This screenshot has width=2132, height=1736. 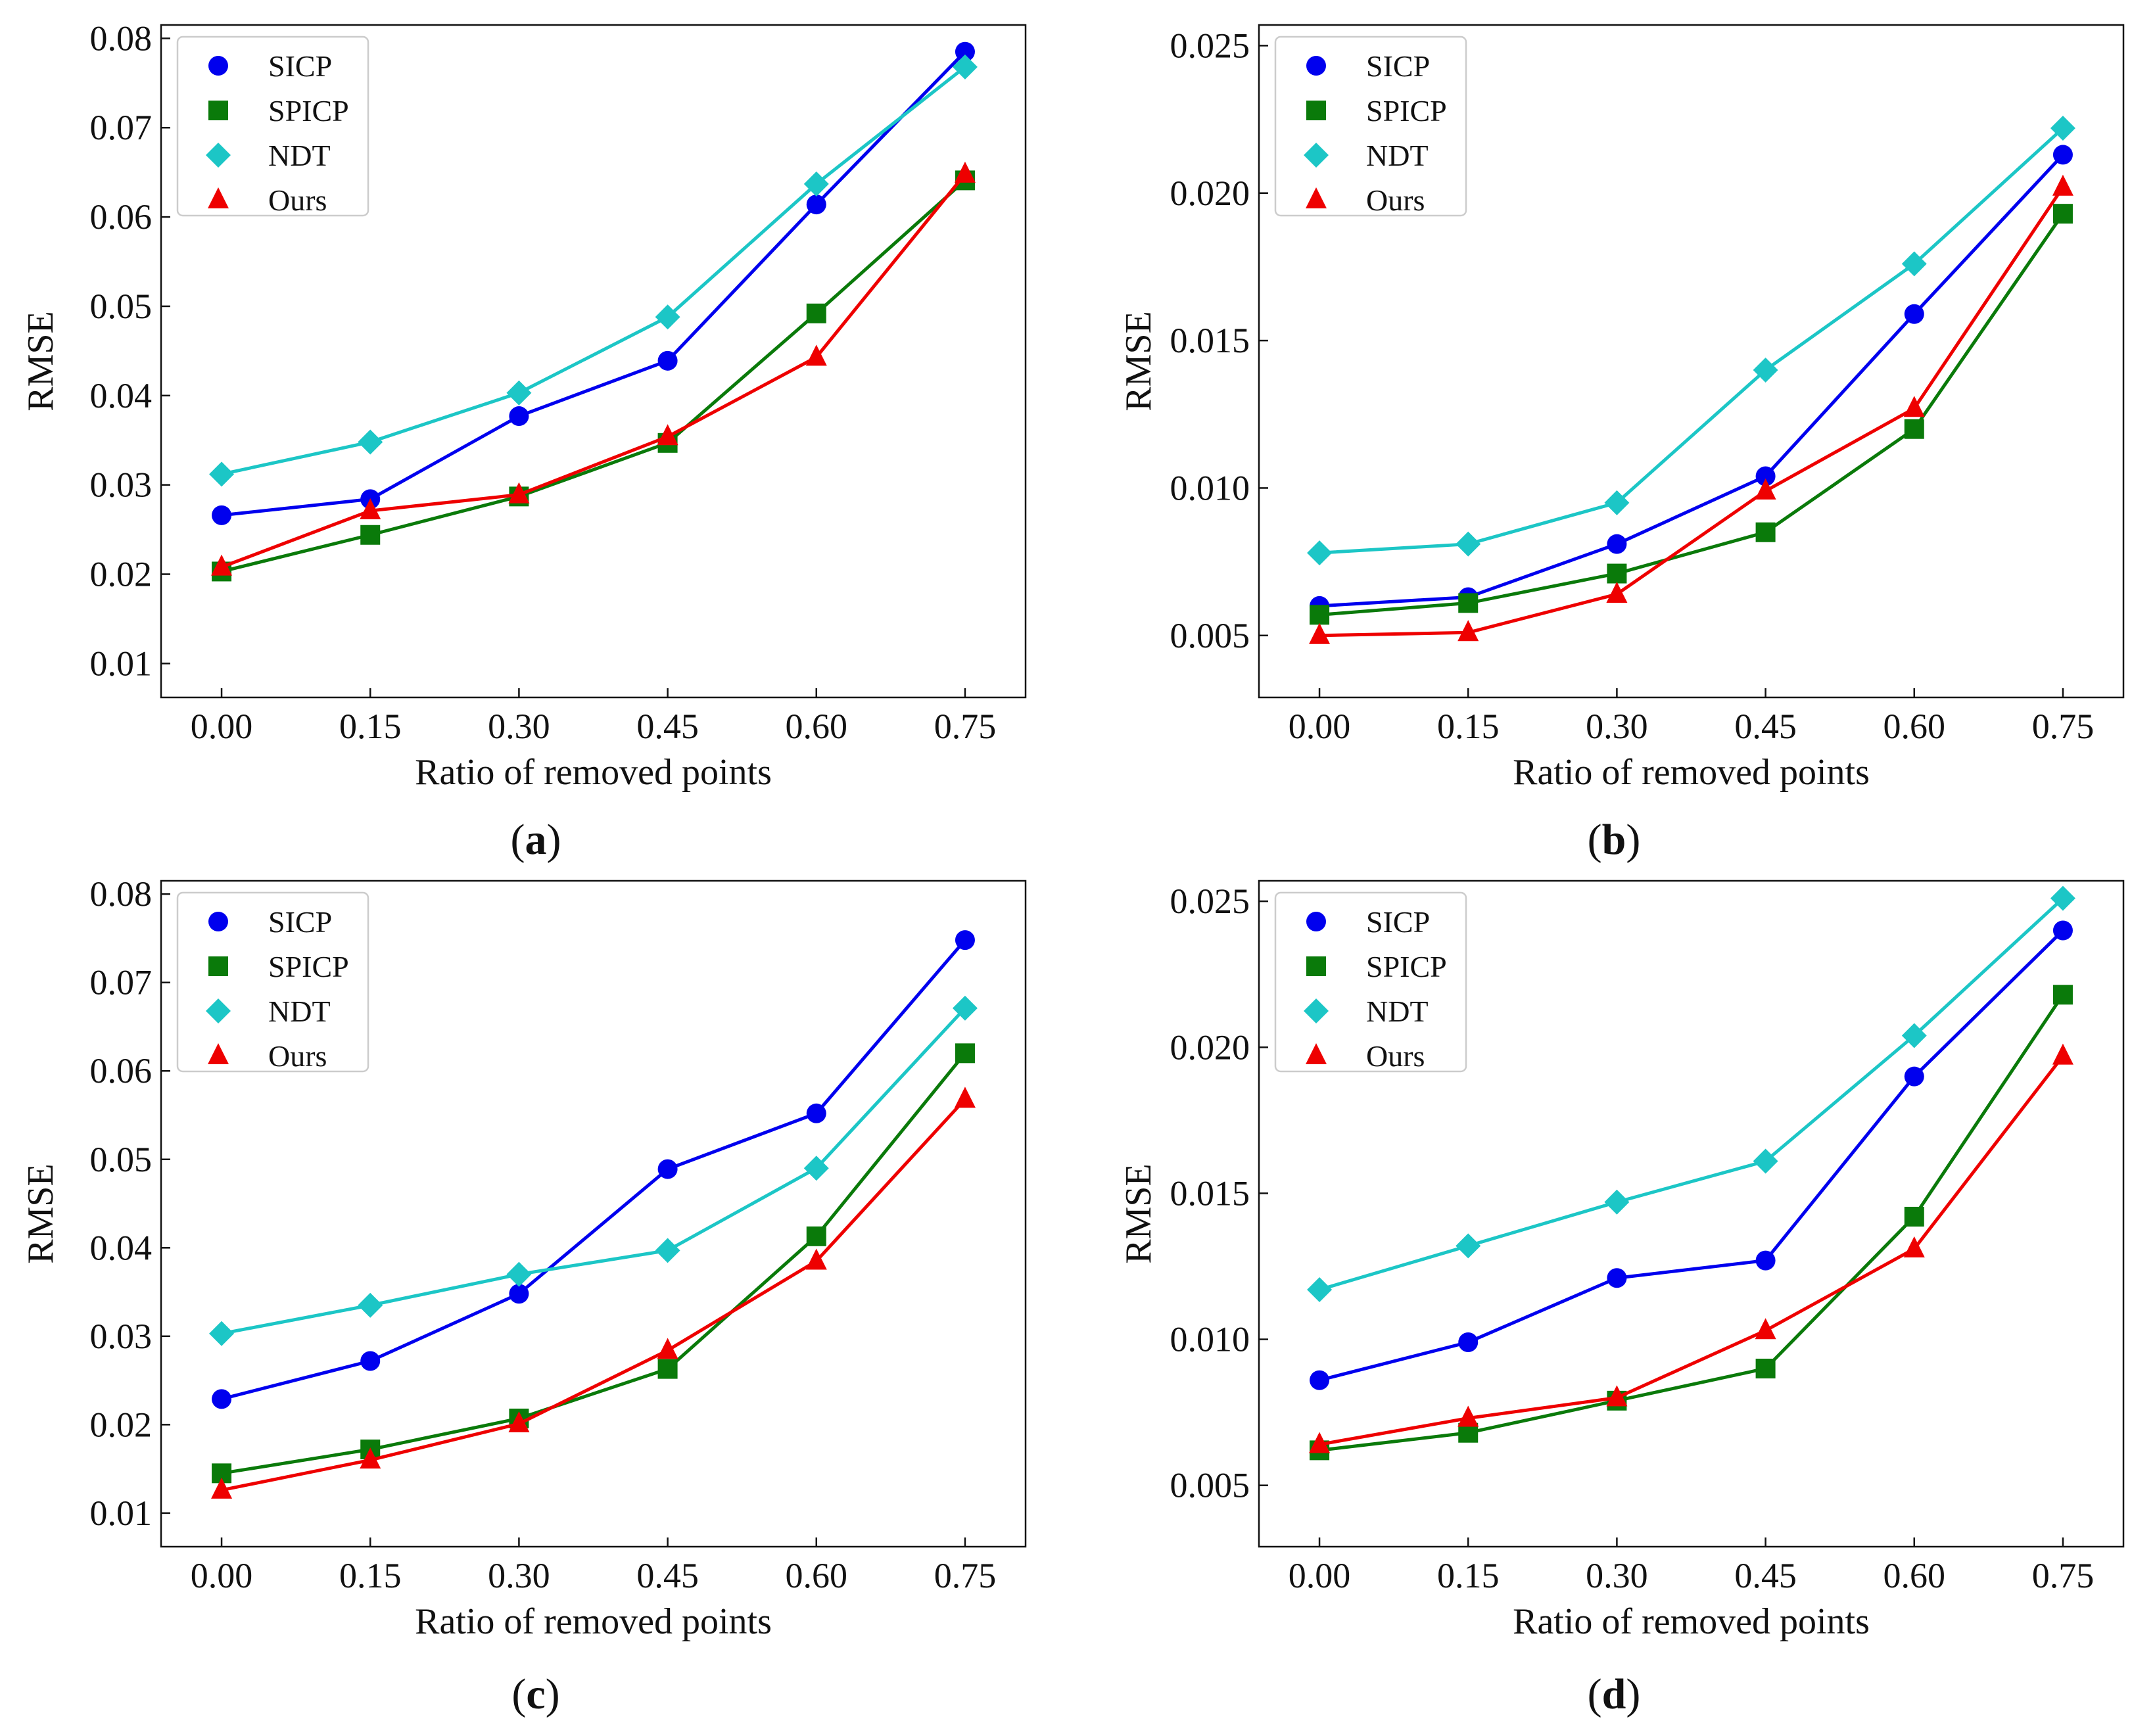 I want to click on series-sicp, so click(x=593, y=283).